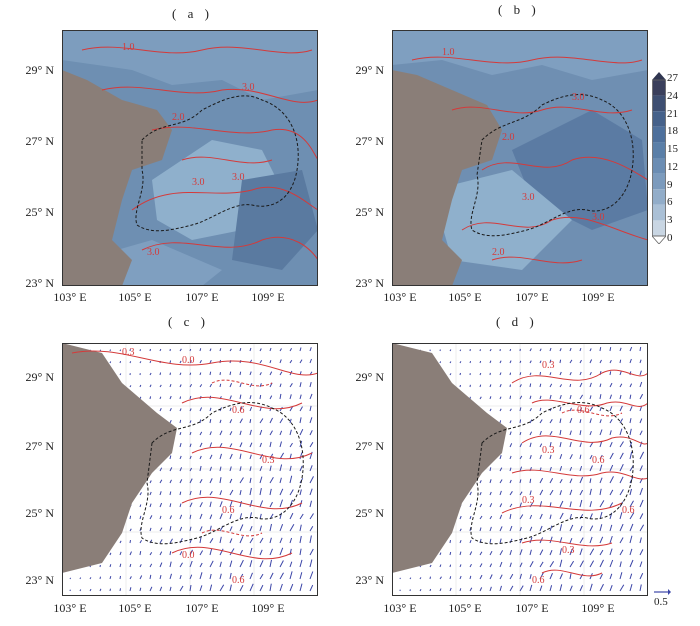 This screenshot has height=626, width=700. I want to click on xtick-d-107: 107° E, so click(532, 608).